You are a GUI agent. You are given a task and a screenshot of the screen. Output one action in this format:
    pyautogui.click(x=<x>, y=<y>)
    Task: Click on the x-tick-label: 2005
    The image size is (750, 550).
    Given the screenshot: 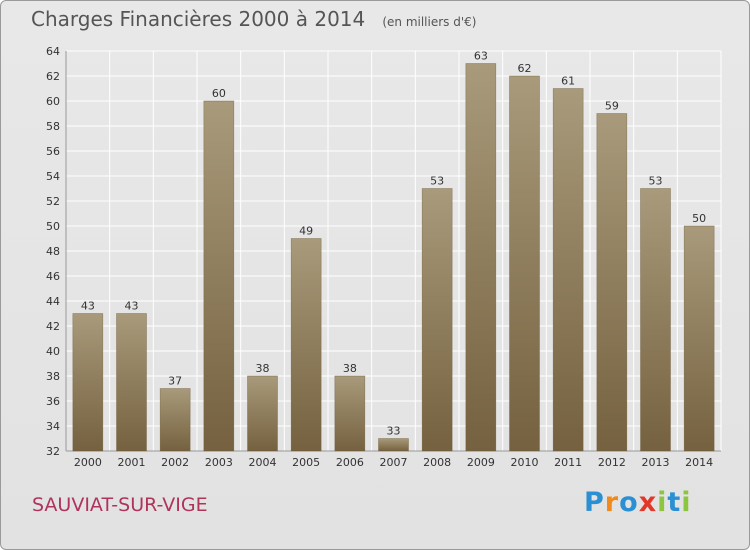 What is the action you would take?
    pyautogui.click(x=306, y=462)
    